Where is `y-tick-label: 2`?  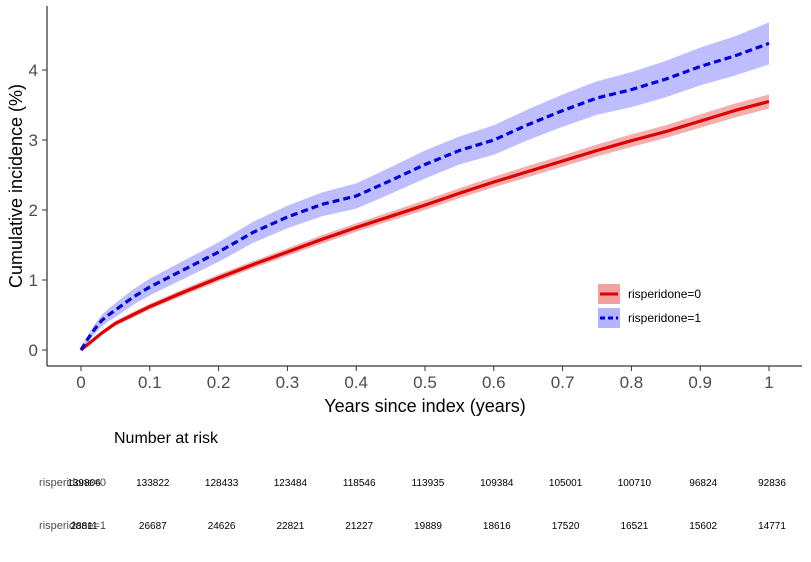 y-tick-label: 2 is located at coordinates (33, 210).